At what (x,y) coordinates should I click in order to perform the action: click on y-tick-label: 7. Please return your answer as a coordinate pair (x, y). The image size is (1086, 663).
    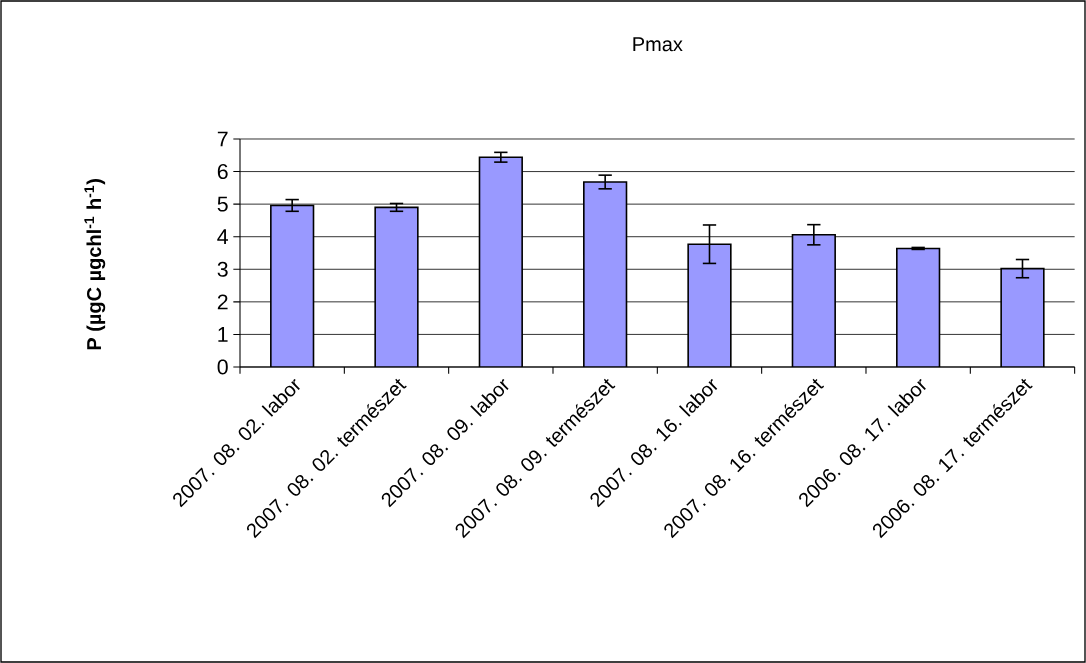
    Looking at the image, I should click on (222, 139).